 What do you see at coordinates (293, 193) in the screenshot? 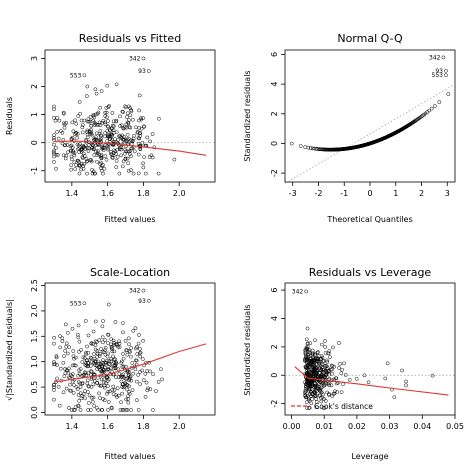
I see `x-tick-label: -3` at bounding box center [293, 193].